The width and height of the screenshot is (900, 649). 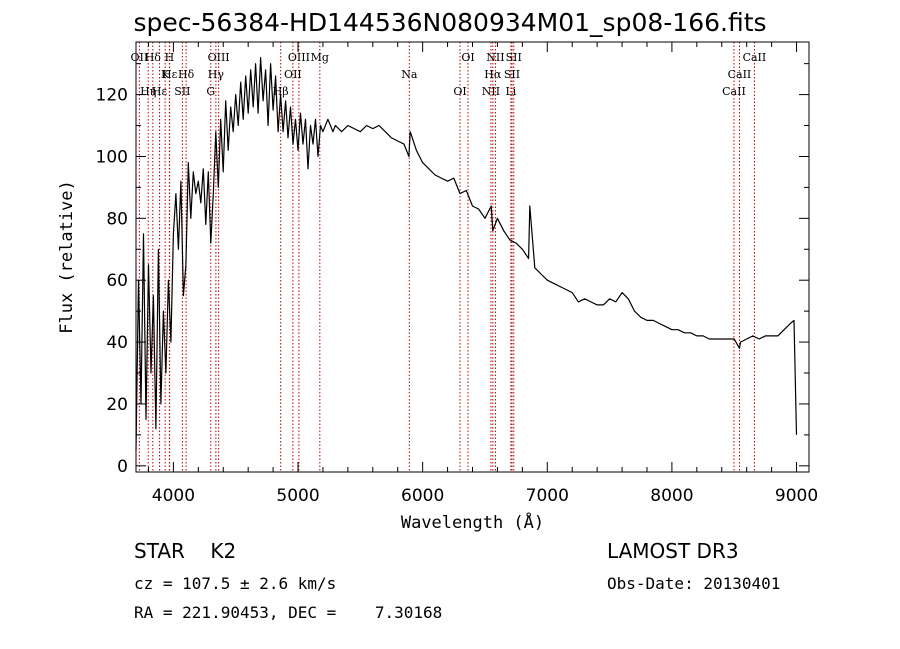 I want to click on y-tick-label: 120, so click(x=112, y=96).